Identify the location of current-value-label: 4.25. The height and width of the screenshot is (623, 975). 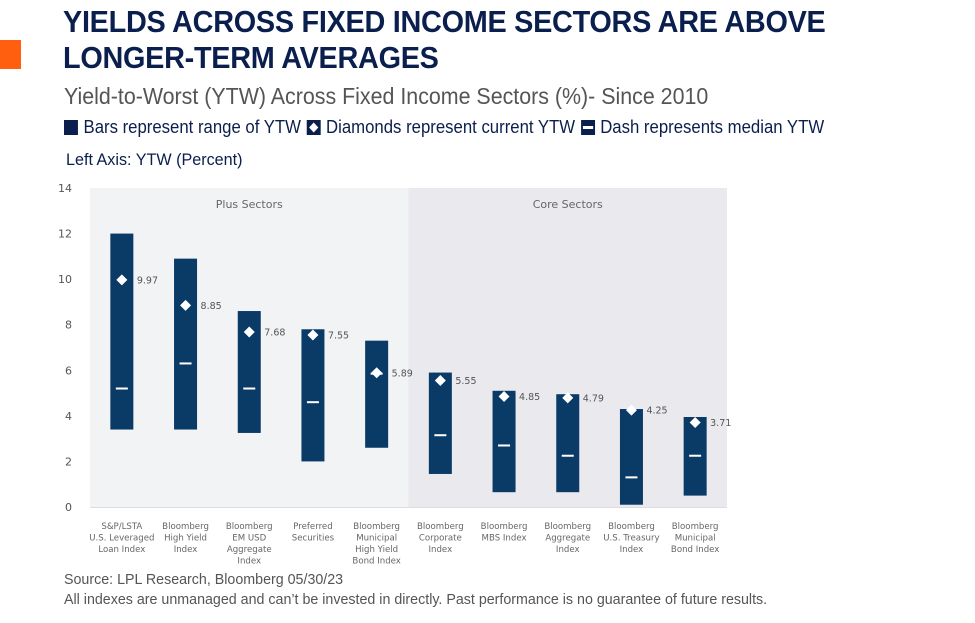
(656, 411).